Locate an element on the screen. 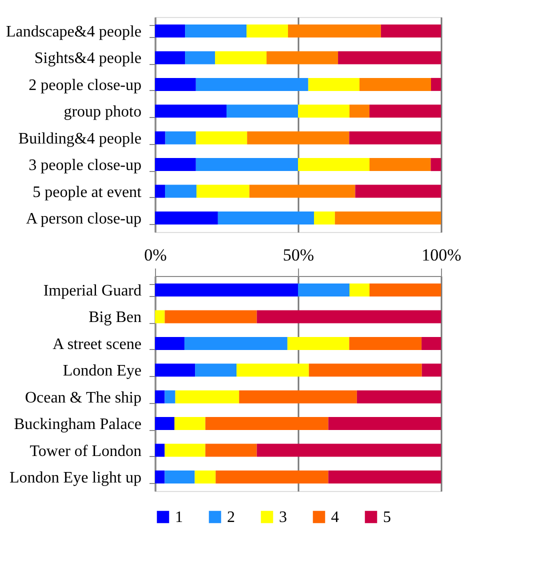 This screenshot has height=564, width=551. y-tick-label: Building&4 people is located at coordinates (80, 139).